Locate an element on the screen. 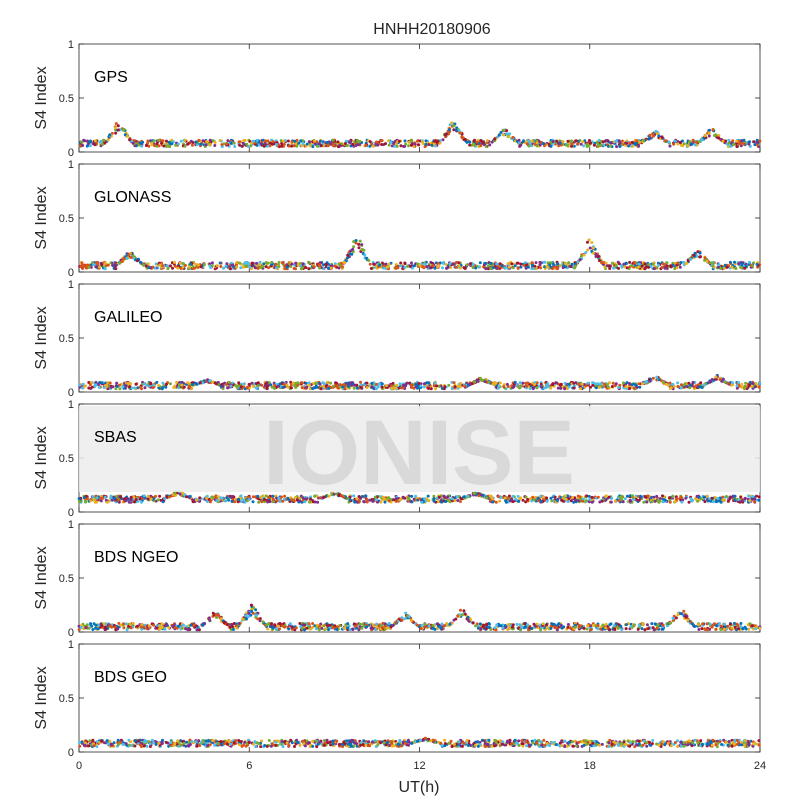  panel-label: GALILEO is located at coordinates (128, 317).